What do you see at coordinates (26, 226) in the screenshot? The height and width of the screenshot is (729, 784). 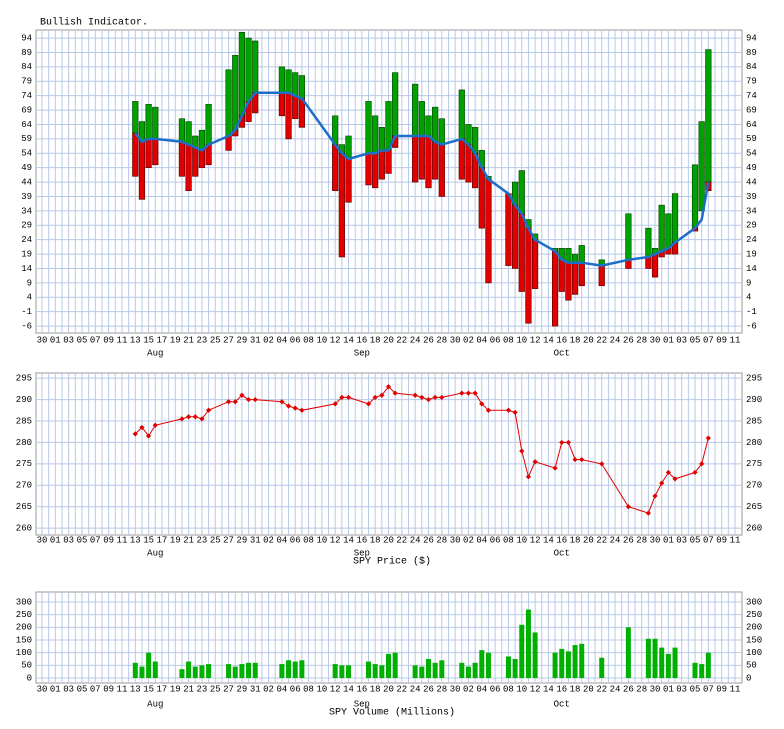 I see `y-tick-label: 29` at bounding box center [26, 226].